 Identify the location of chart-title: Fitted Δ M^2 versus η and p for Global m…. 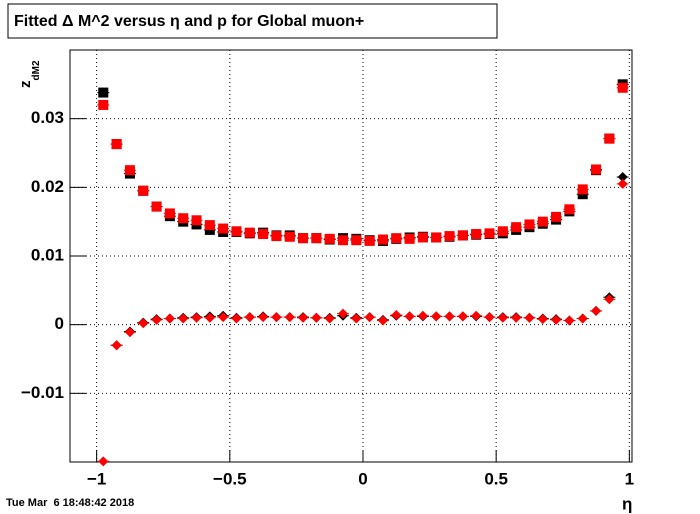
(189, 21).